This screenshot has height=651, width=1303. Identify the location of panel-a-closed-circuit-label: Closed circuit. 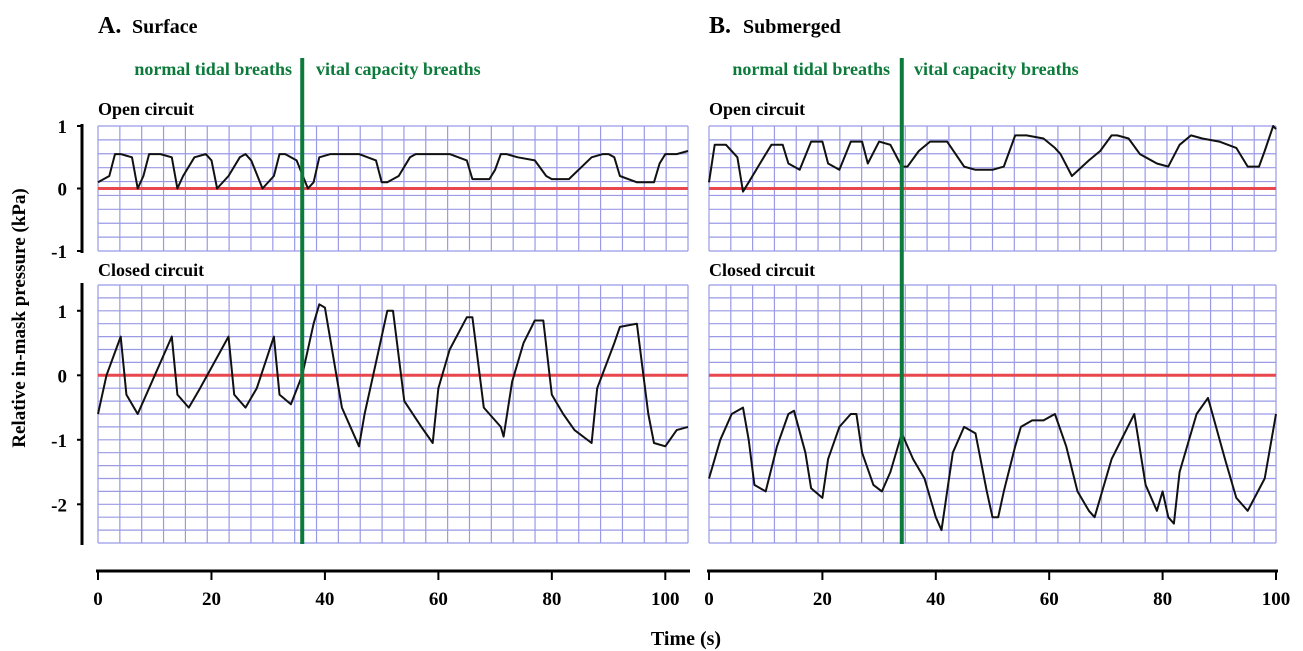
(151, 270).